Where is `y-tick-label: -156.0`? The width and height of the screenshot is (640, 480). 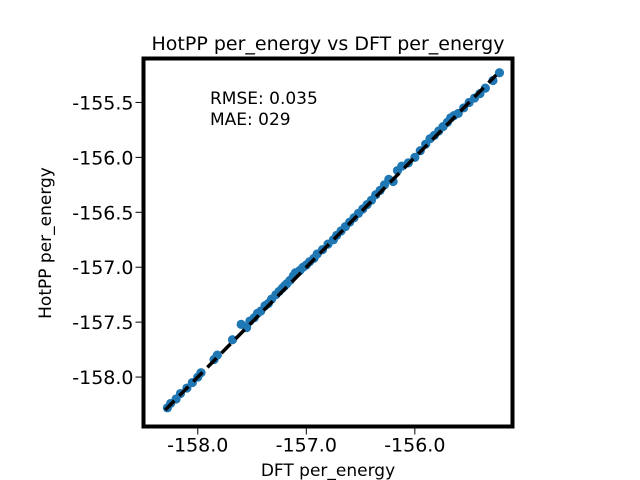
y-tick-label: -156.0 is located at coordinates (102, 158).